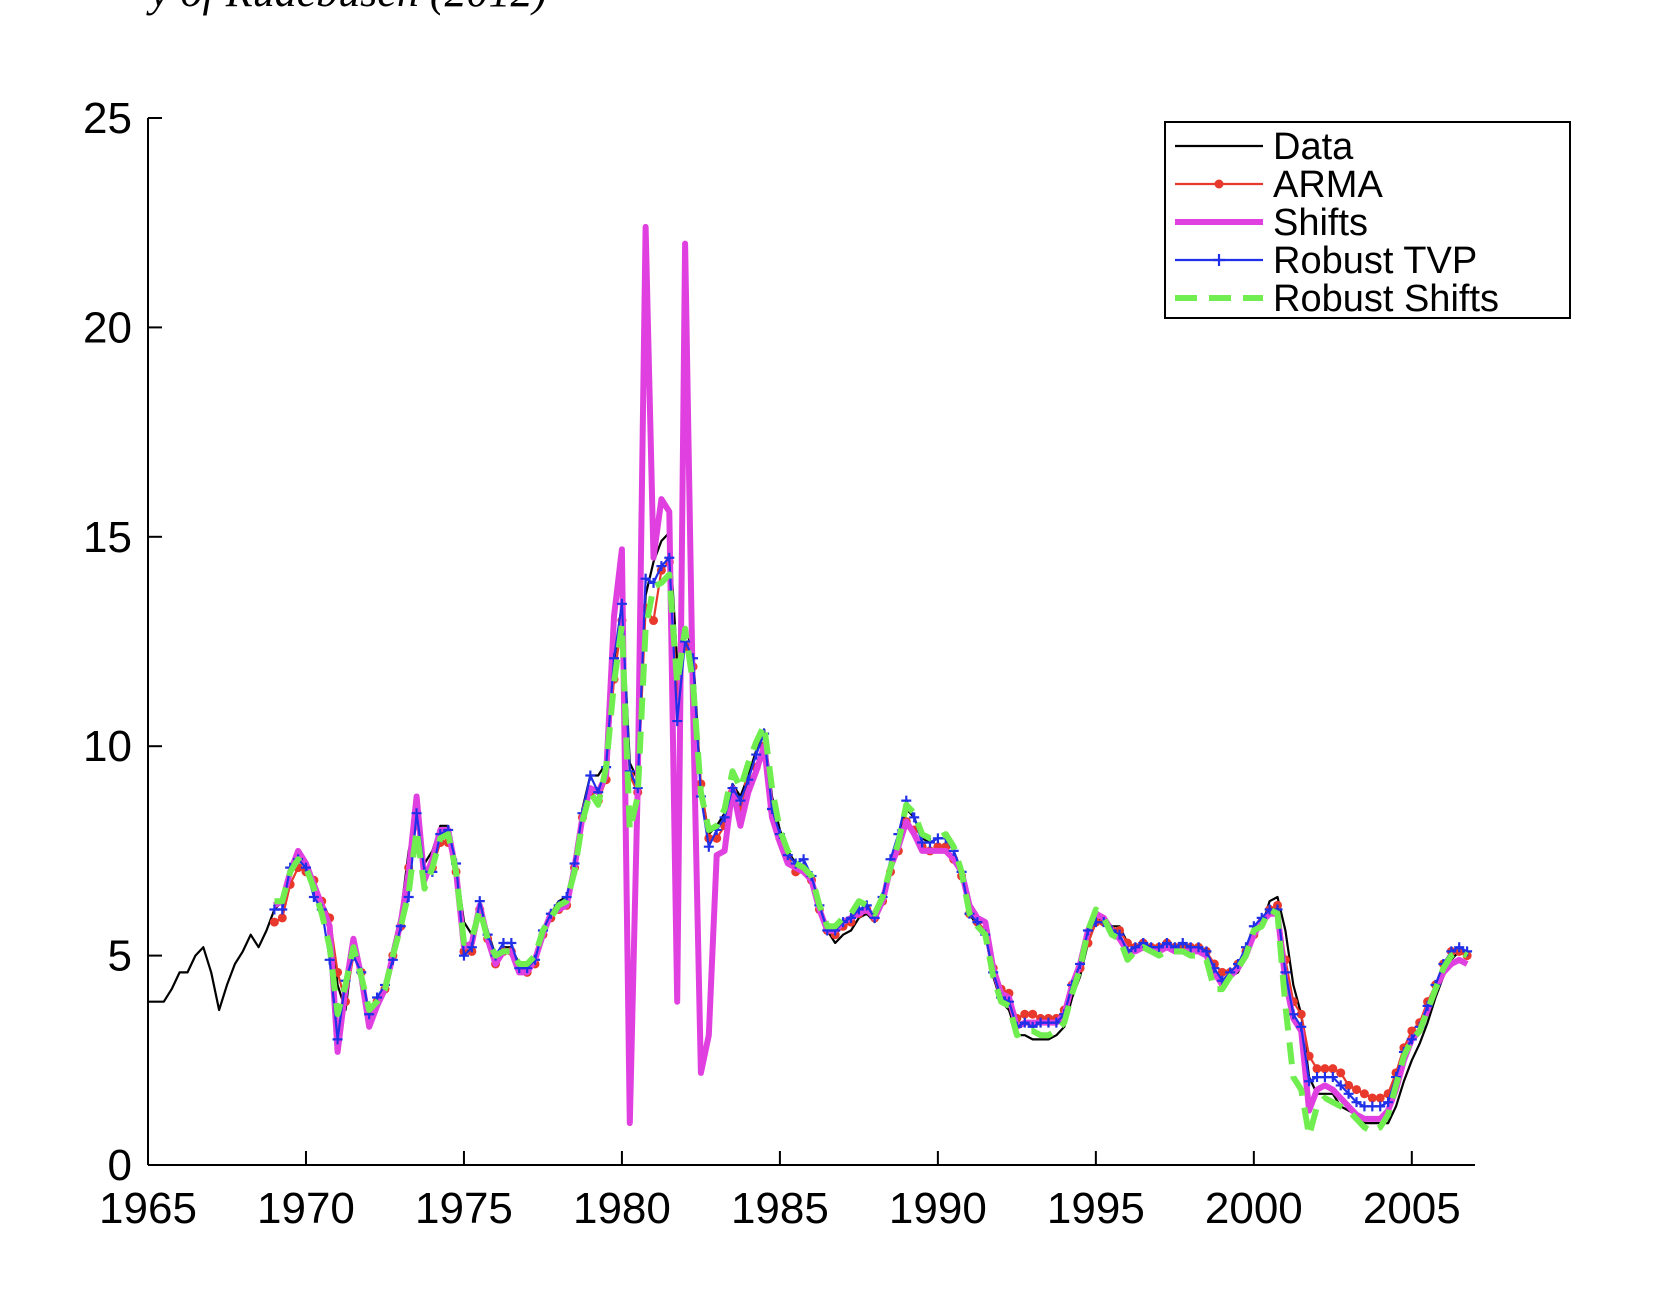  What do you see at coordinates (107, 118) in the screenshot?
I see `y-tick-label: 25` at bounding box center [107, 118].